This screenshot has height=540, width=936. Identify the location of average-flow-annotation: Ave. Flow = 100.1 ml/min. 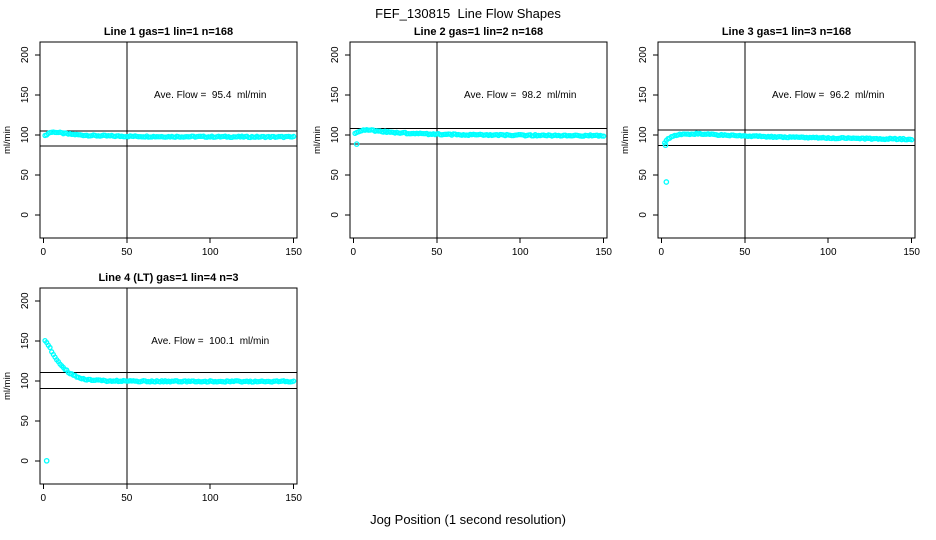
(210, 341).